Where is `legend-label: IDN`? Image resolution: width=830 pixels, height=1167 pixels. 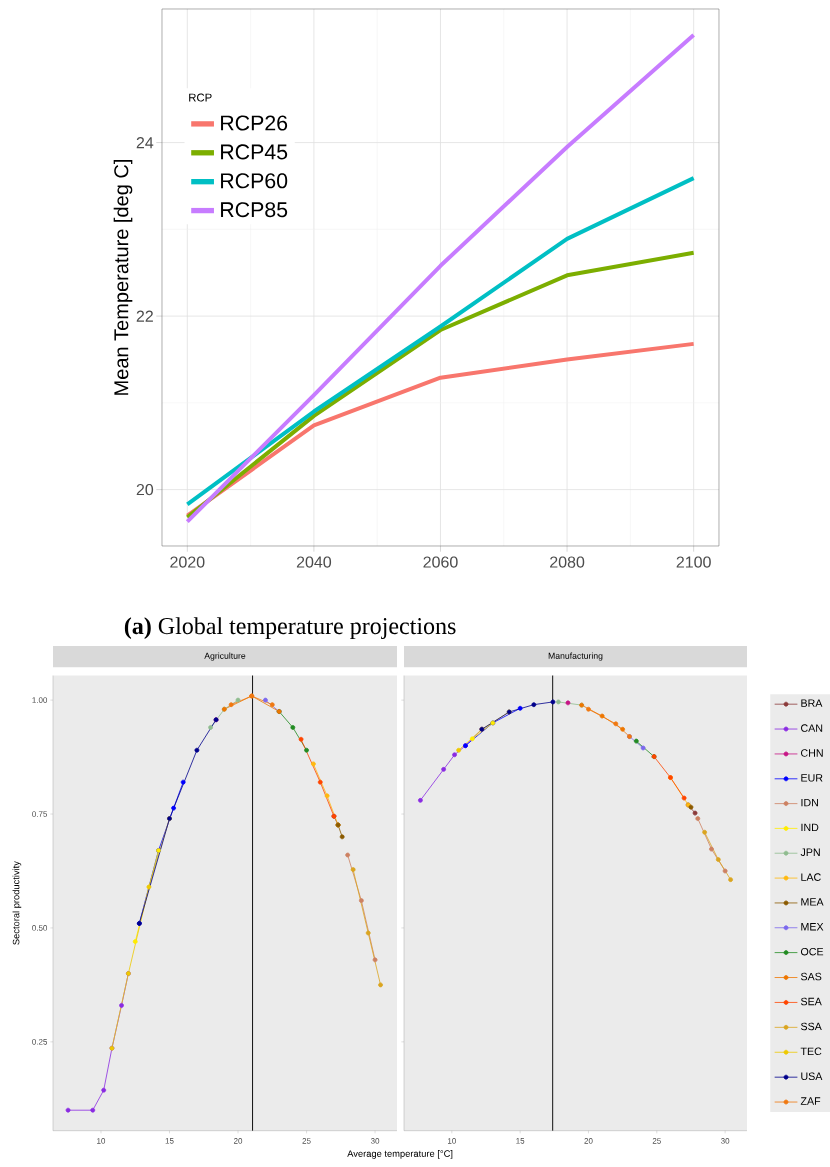
legend-label: IDN is located at coordinates (809, 802).